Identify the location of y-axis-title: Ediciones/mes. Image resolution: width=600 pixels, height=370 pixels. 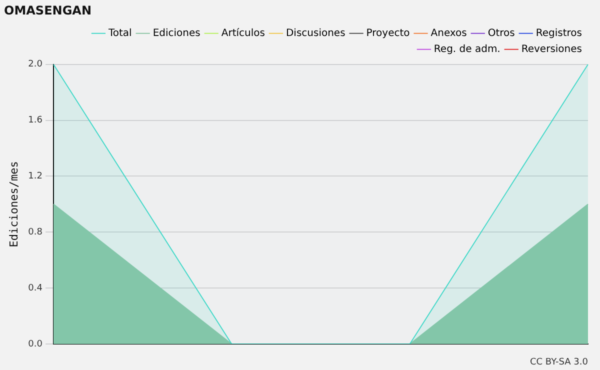
(13, 204).